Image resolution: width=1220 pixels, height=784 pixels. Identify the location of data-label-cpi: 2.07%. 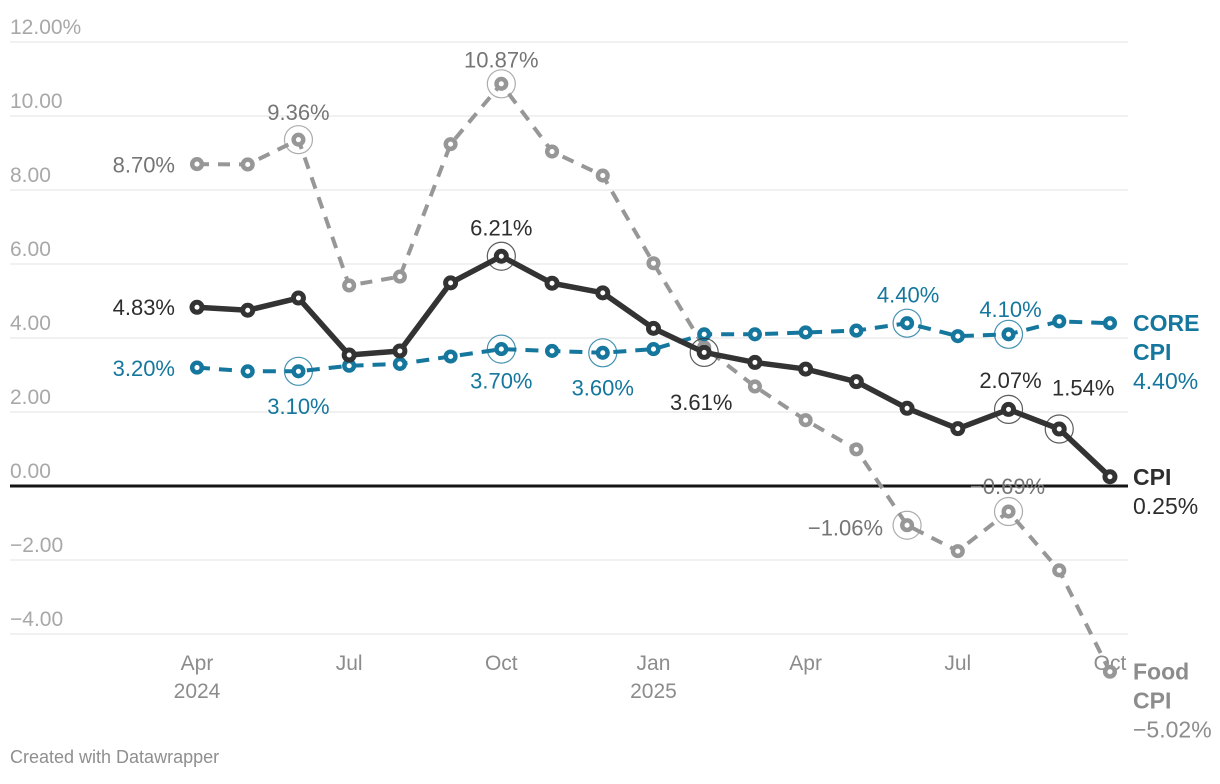
(1010, 380).